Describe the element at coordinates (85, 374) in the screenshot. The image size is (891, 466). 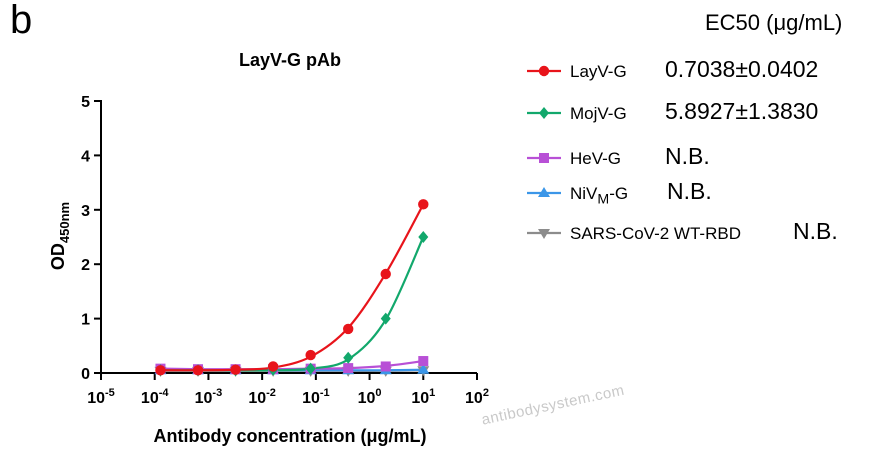
I see `y-tick-label: 0` at that location.